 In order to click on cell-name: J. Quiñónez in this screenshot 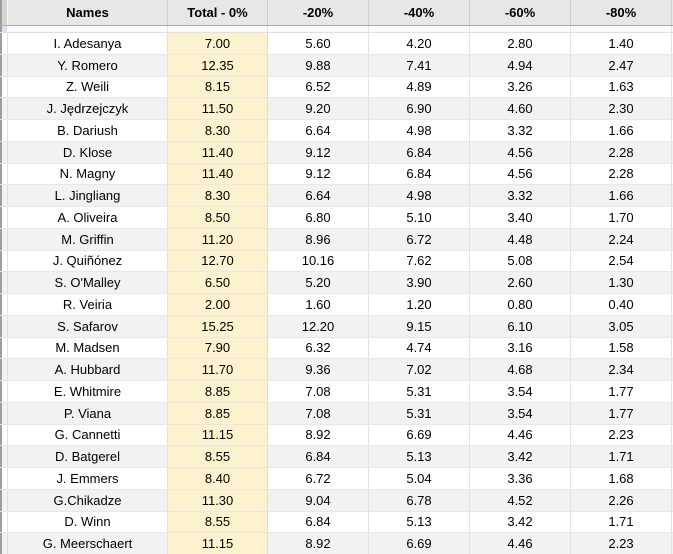, I will do `click(88, 261)`.